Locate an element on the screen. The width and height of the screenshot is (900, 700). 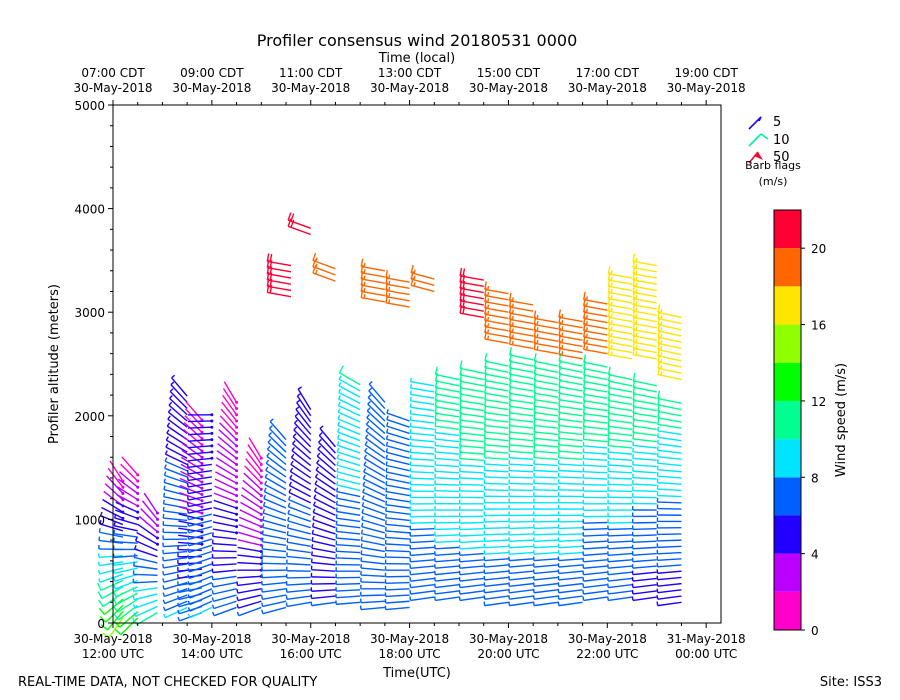
colorbar-bin is located at coordinates (787, 267).